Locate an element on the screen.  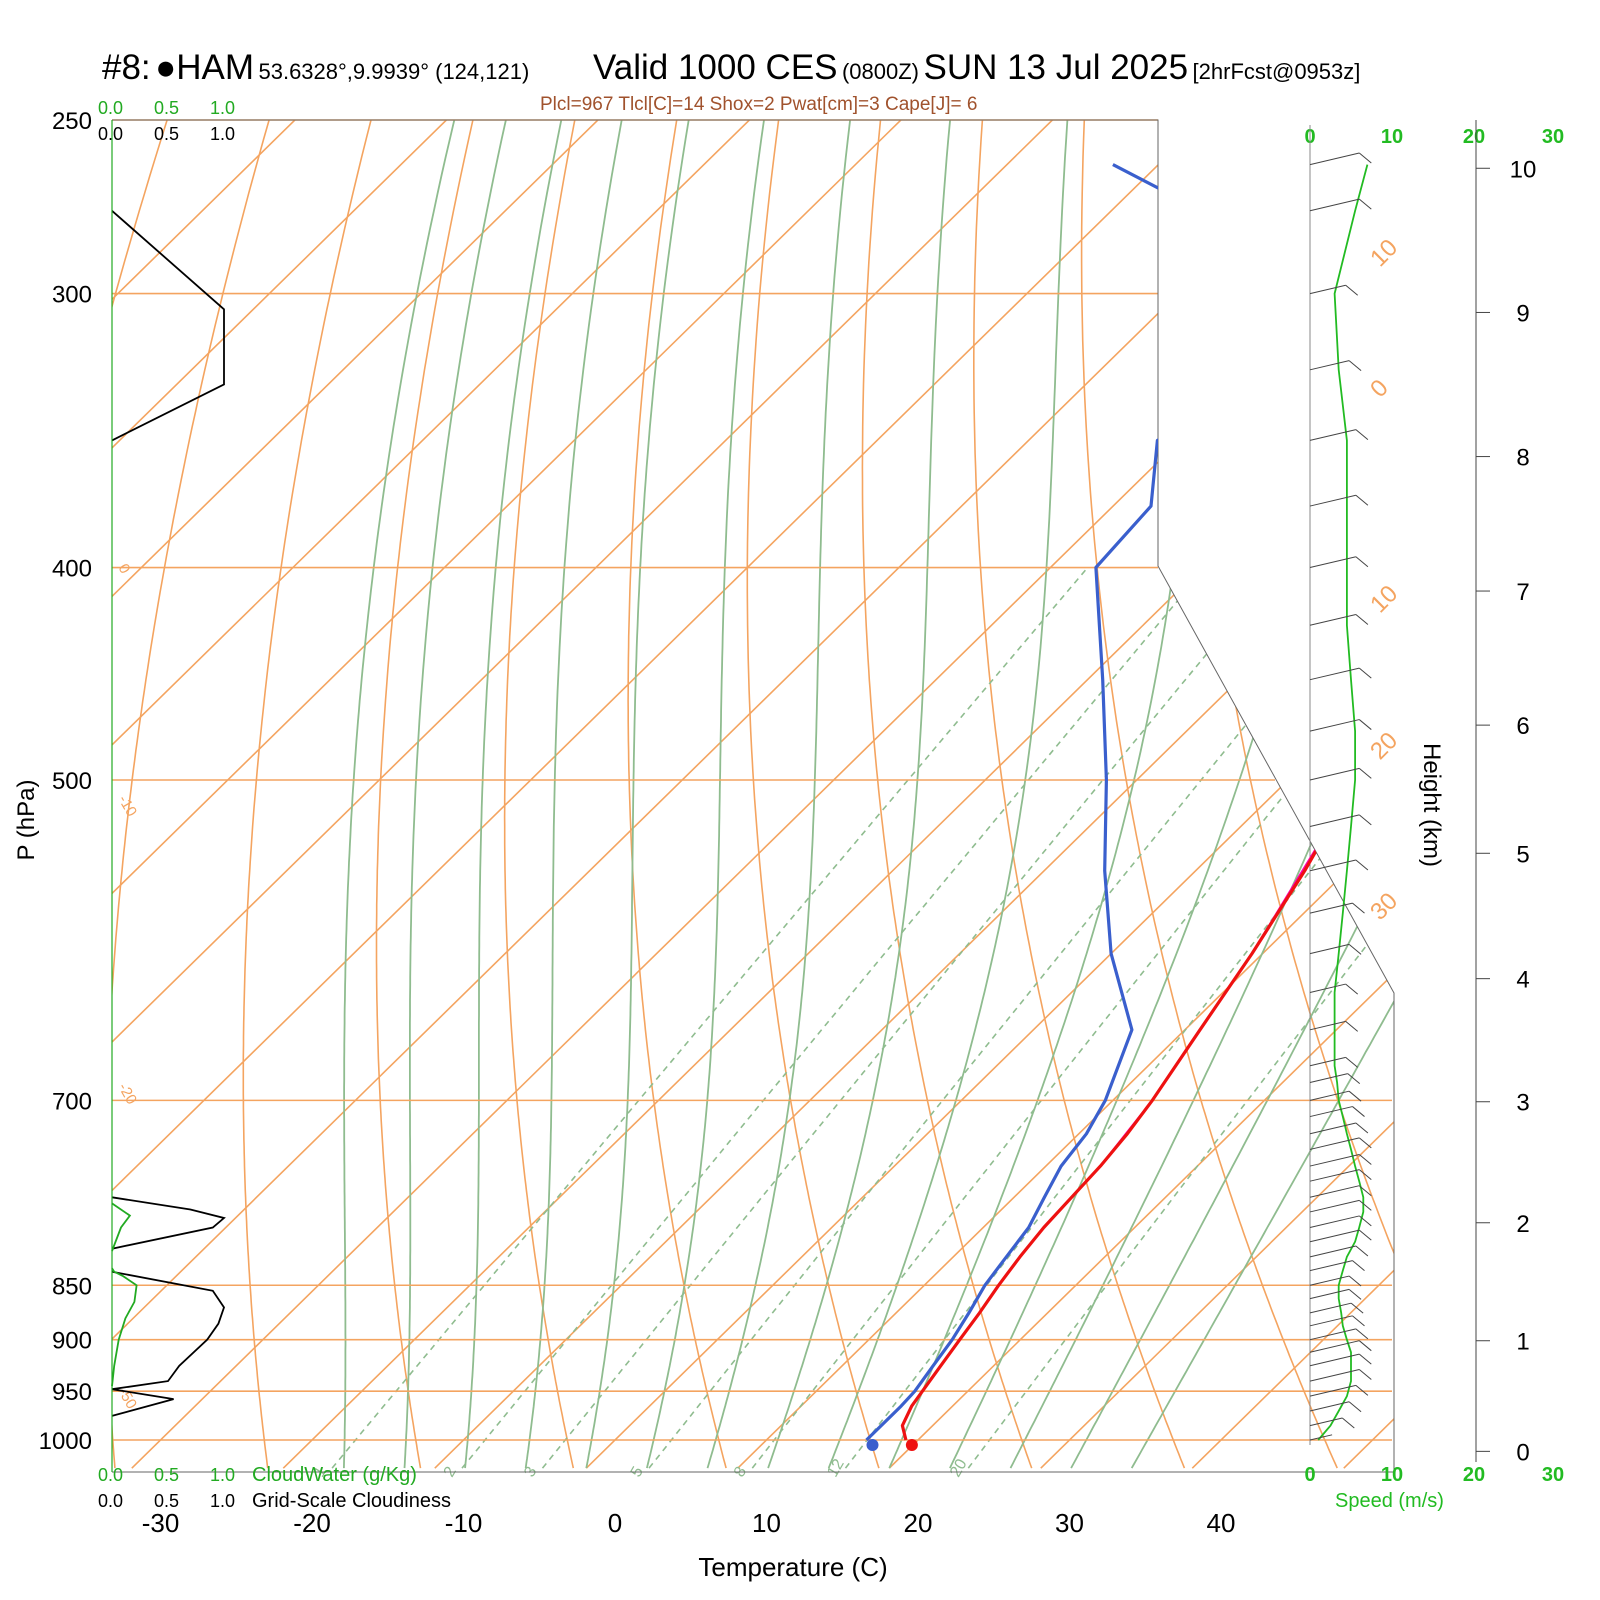
height-axis: 0 1 2 3 4 5 6 7 8 9 10 Height (km) is located at coordinates (1477, 793).